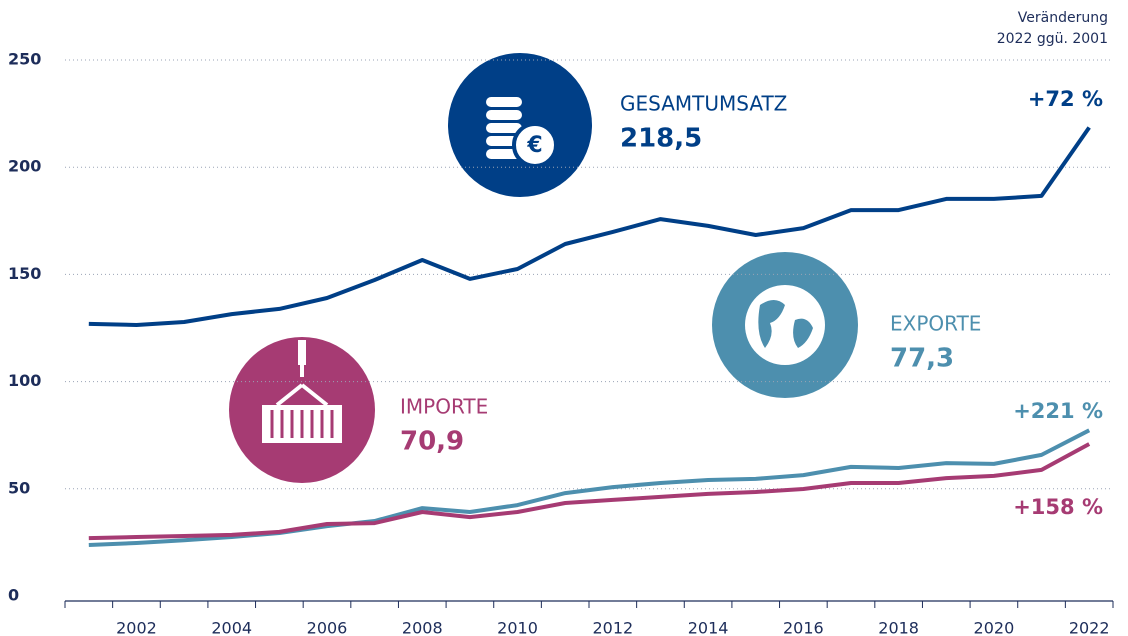 The width and height of the screenshot is (1128, 636). Describe the element at coordinates (24, 273) in the screenshot. I see `y-tick-label: 150` at that location.